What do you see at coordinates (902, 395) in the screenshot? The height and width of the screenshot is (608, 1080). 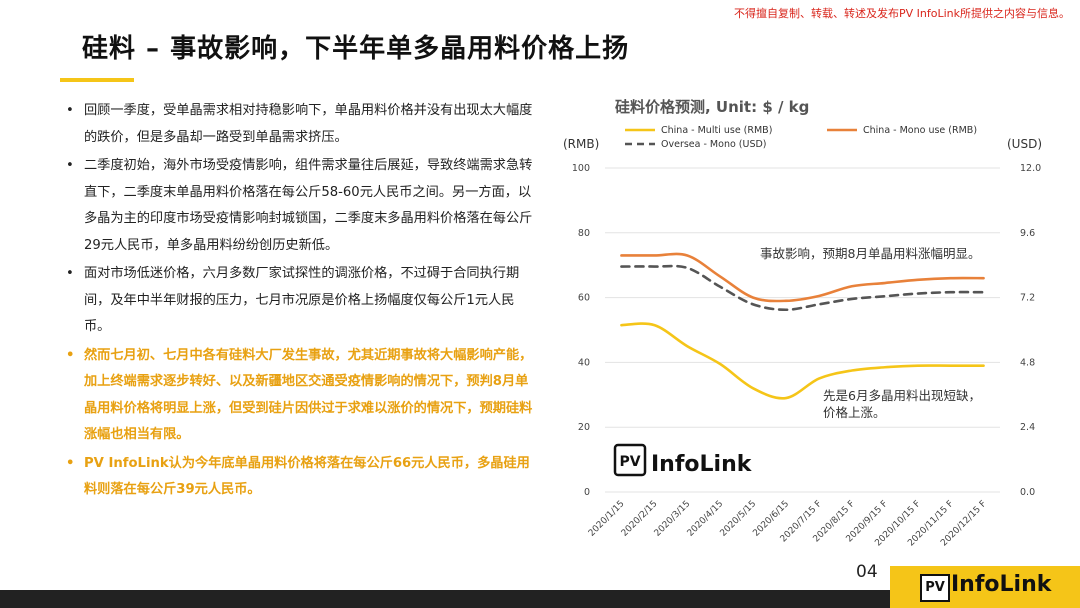 I see `annotation-multi-line1: 先是6月多晶用料出现短缺，` at bounding box center [902, 395].